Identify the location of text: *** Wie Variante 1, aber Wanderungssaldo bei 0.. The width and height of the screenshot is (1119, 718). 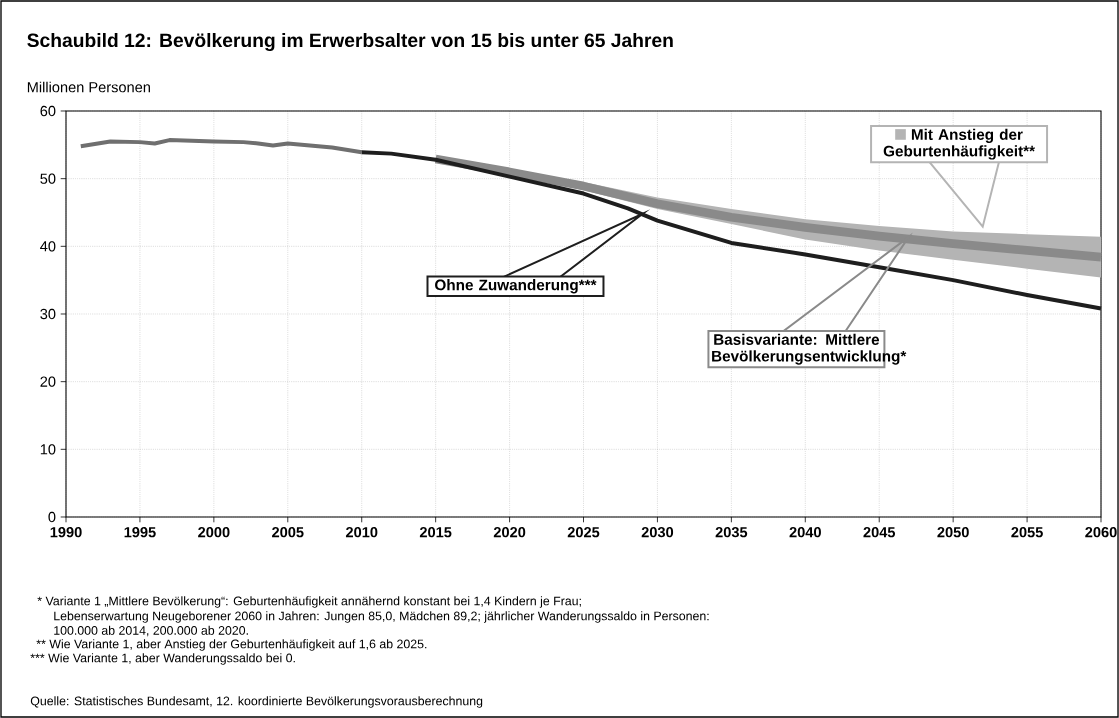
(162, 659).